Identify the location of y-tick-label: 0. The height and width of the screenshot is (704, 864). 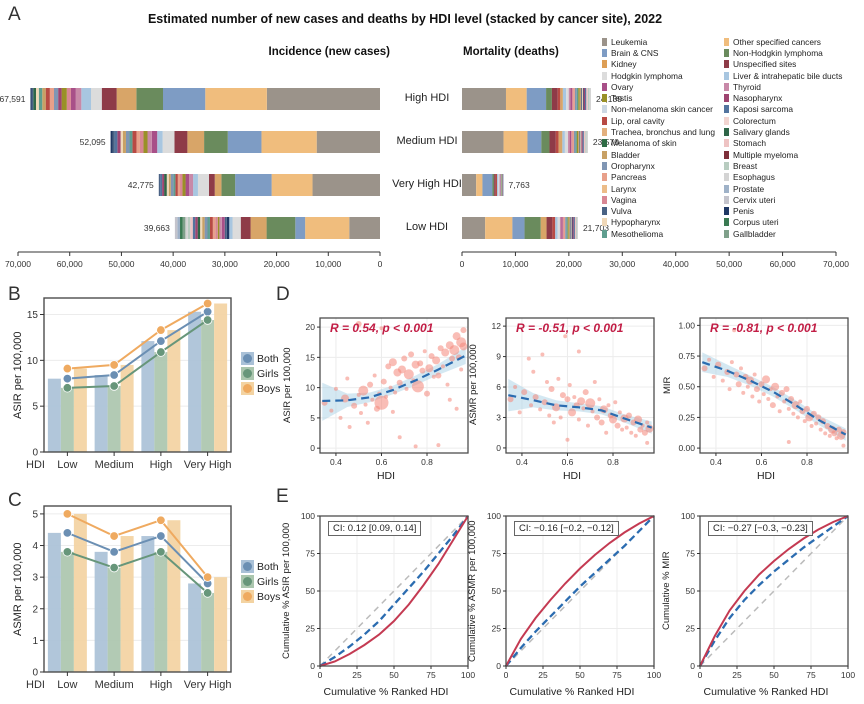
(692, 666).